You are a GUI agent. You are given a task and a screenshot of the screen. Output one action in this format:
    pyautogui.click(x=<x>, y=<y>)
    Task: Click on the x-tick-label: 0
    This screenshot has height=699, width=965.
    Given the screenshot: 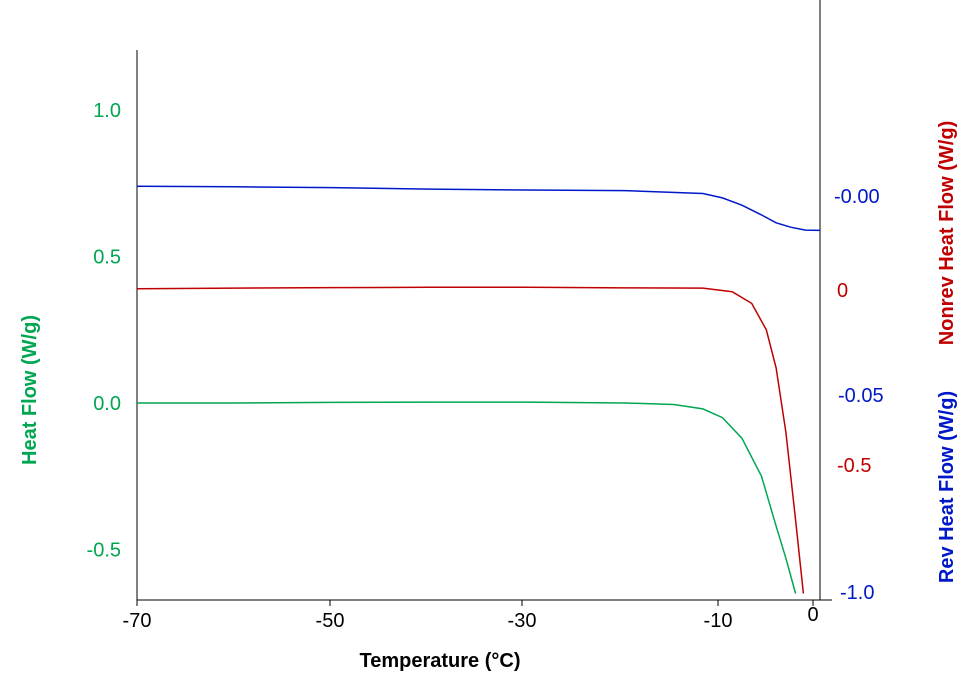 What is the action you would take?
    pyautogui.click(x=812, y=615)
    